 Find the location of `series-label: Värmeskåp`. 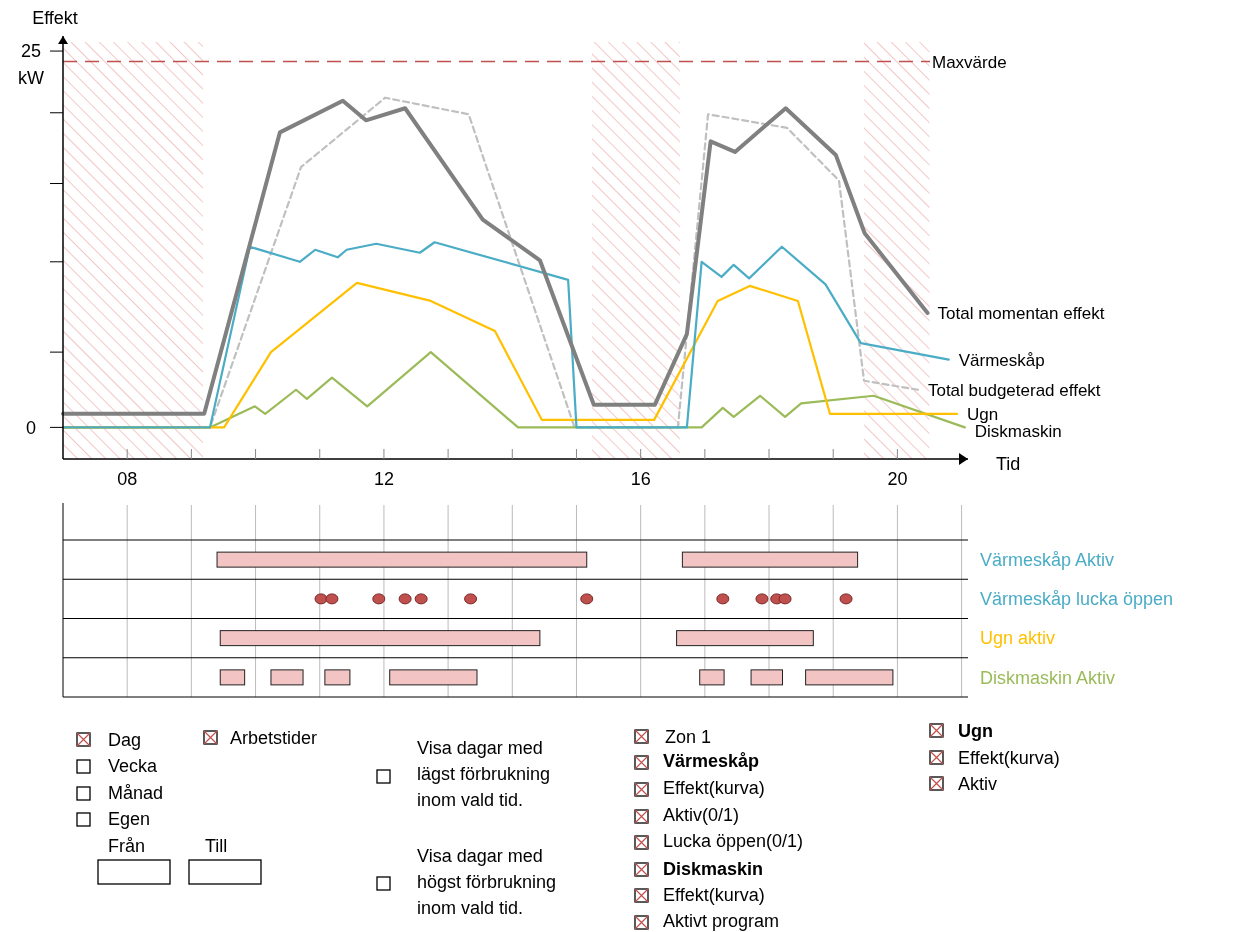

series-label: Värmeskåp is located at coordinates (1001, 360).